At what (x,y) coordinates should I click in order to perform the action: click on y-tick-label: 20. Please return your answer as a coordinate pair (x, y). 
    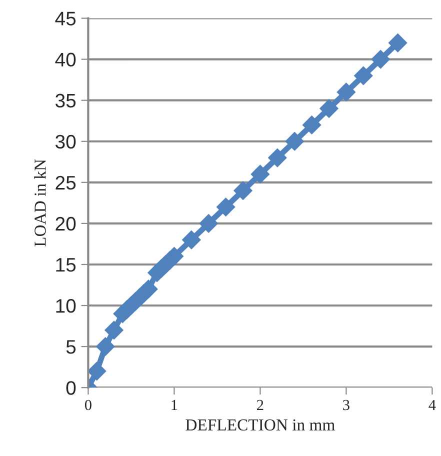
    Looking at the image, I should click on (66, 223).